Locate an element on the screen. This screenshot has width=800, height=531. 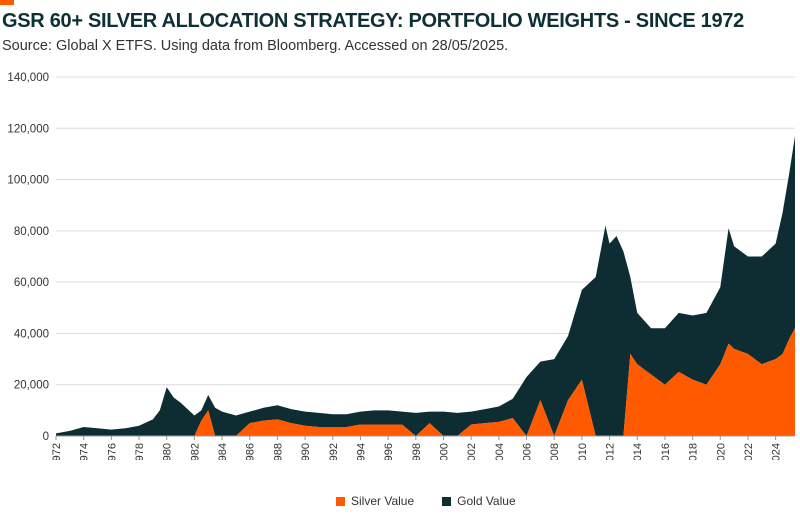
accent-bar is located at coordinates (7, 2).